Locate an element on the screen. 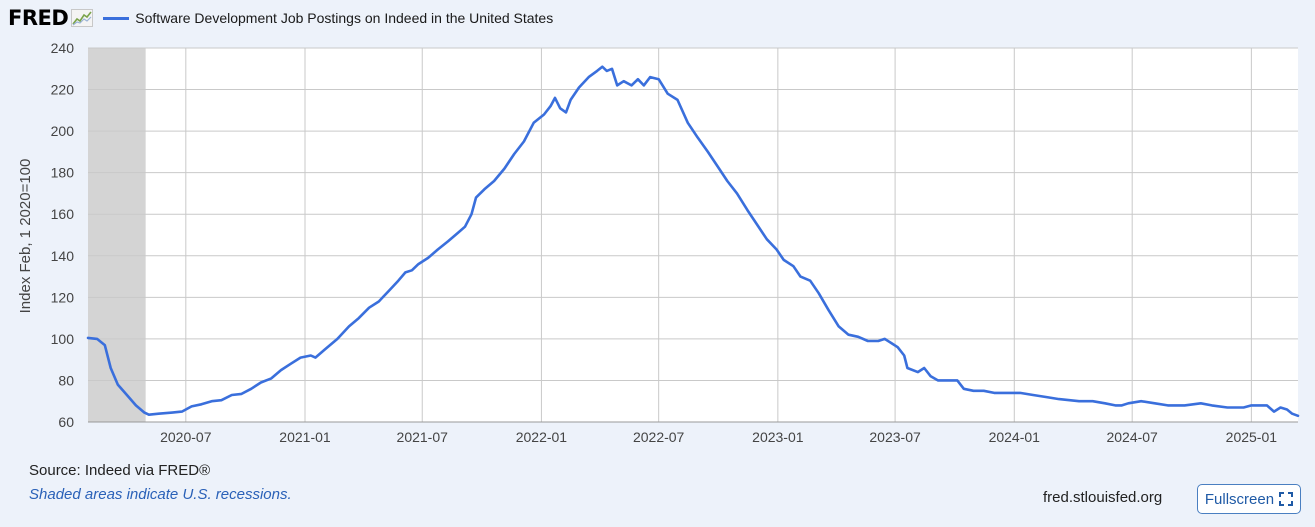  x-tick-label: 2023-01 is located at coordinates (778, 437).